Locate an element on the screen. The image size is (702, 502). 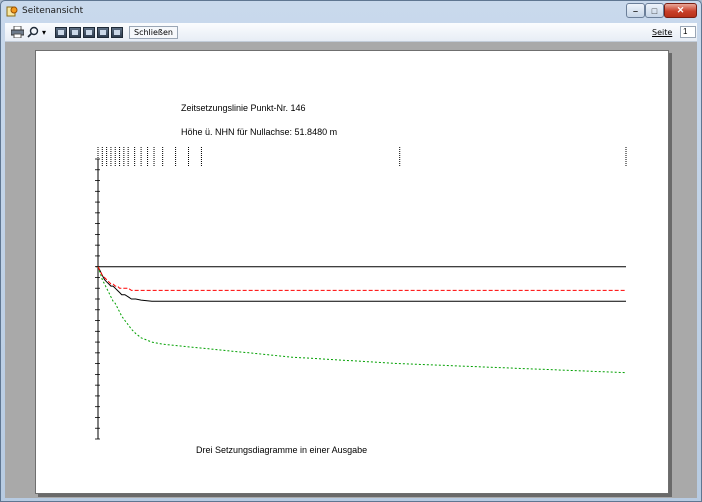
page-label: Seite is located at coordinates (662, 32).